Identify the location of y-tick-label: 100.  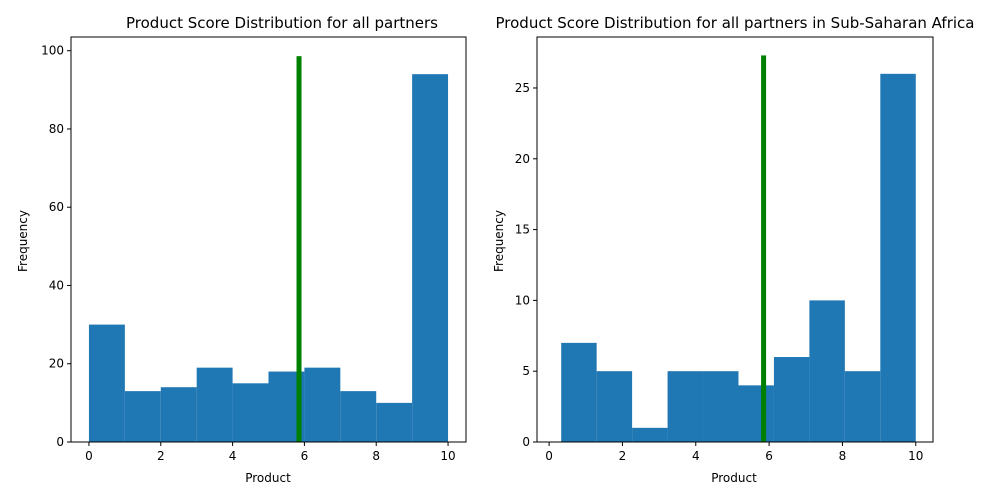
(52, 51).